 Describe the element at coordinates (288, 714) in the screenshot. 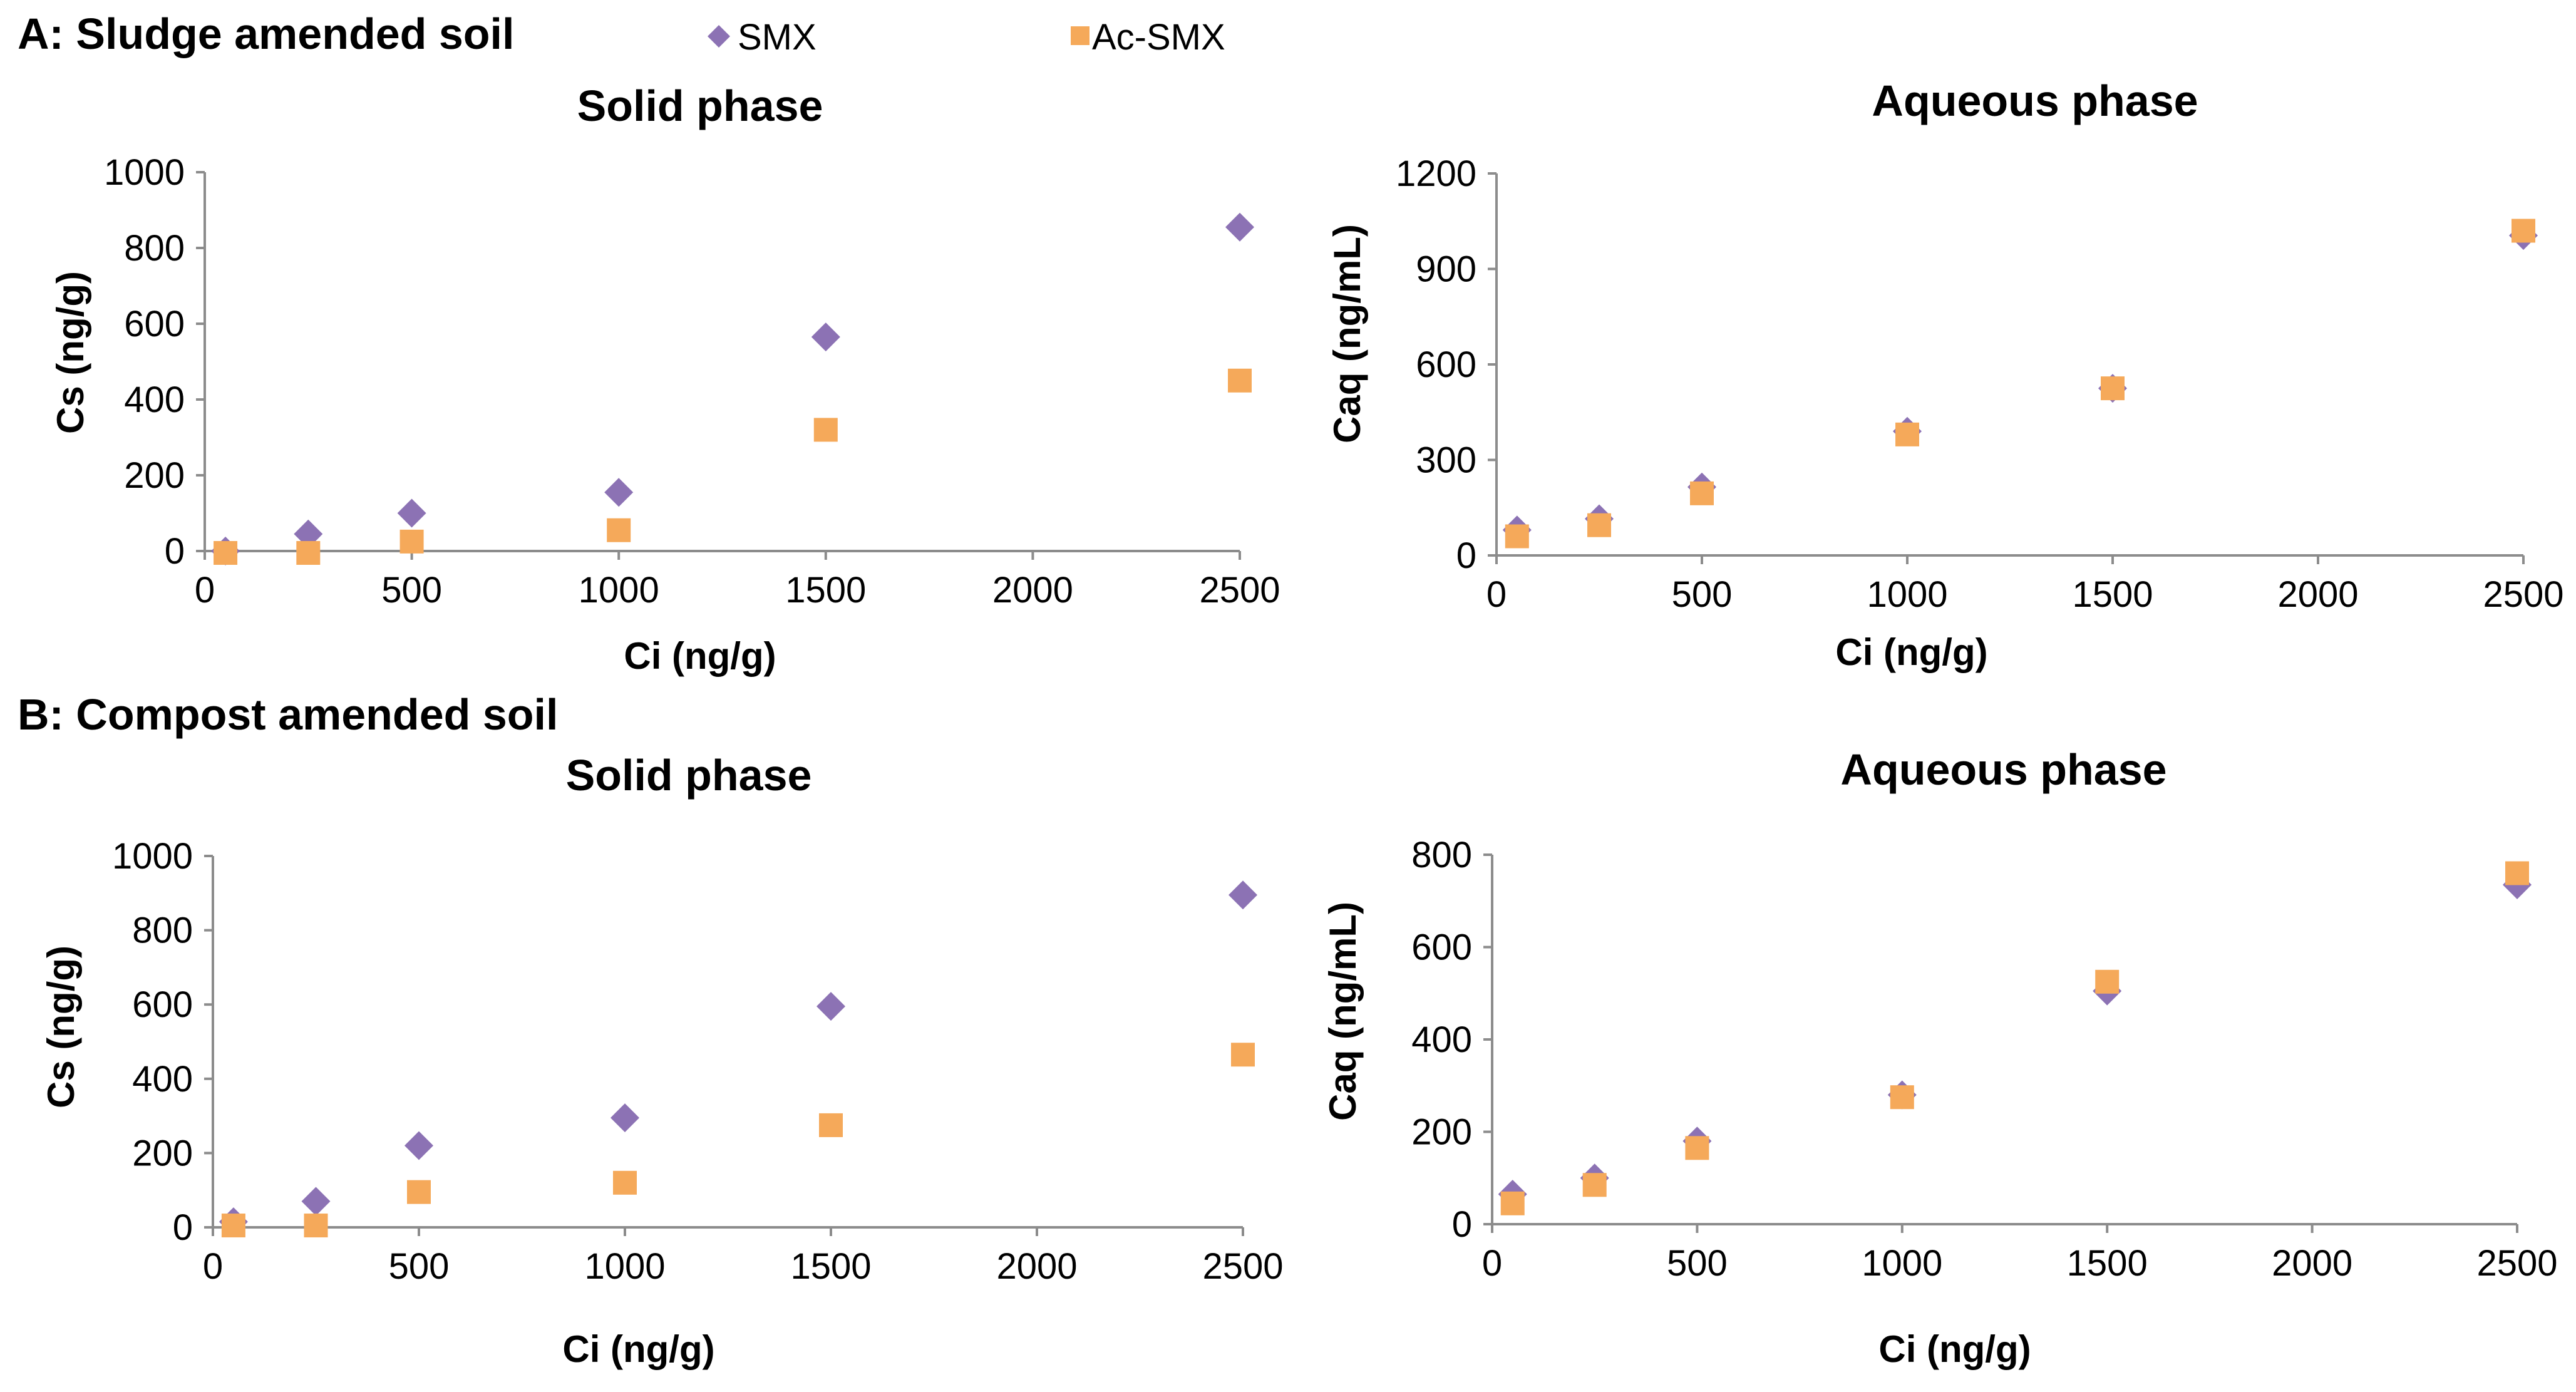

I see `panel-label-b: B: Compost amended soil` at that location.